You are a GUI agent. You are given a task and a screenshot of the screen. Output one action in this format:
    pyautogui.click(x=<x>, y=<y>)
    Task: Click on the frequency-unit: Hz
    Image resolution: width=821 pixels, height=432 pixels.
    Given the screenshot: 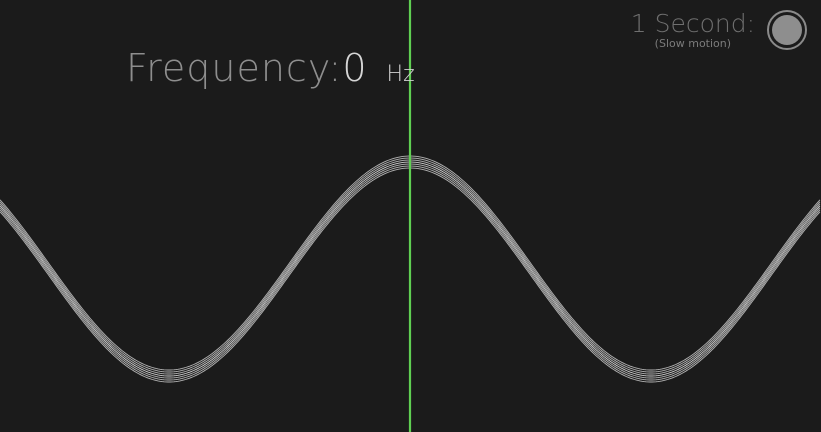 What is the action you would take?
    pyautogui.click(x=400, y=74)
    